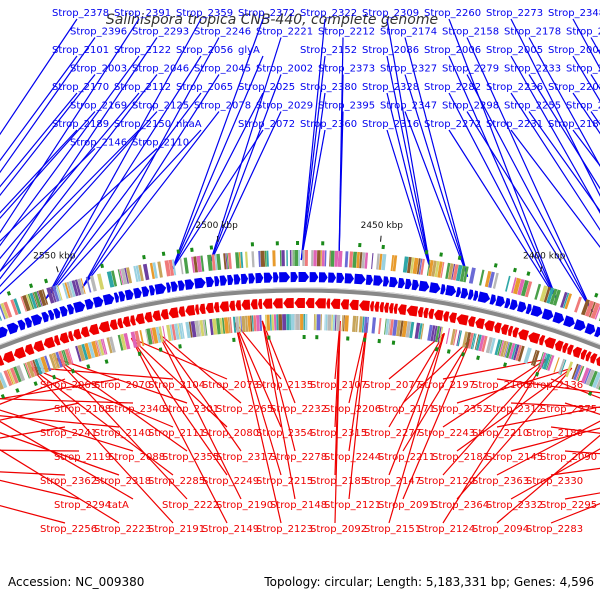  Describe the element at coordinates (514, 13) in the screenshot. I see `forward-gene-label: Strop_2273` at that location.